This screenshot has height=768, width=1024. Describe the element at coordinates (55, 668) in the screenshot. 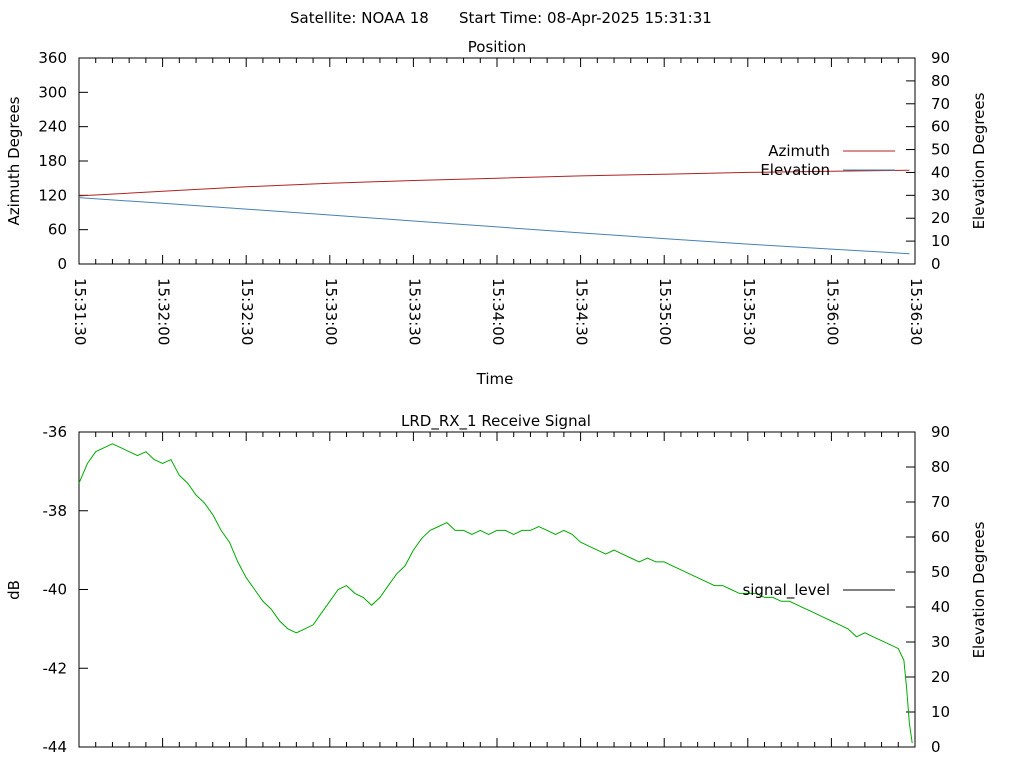

I see `y1-tick-label: -42` at that location.